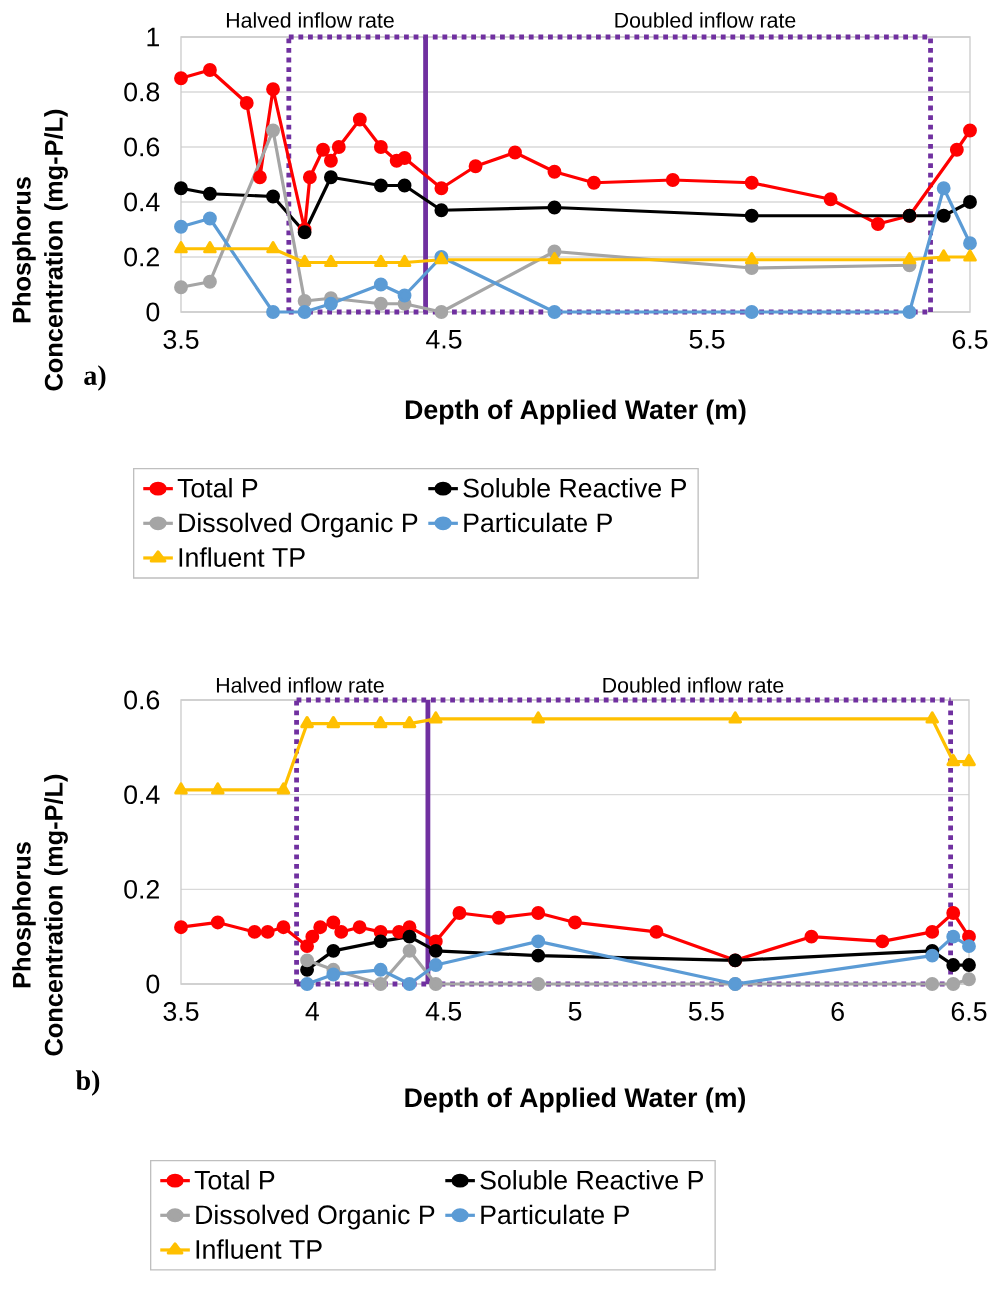 This screenshot has width=995, height=1316. I want to click on y-tick-label: 0.8, so click(142, 92).